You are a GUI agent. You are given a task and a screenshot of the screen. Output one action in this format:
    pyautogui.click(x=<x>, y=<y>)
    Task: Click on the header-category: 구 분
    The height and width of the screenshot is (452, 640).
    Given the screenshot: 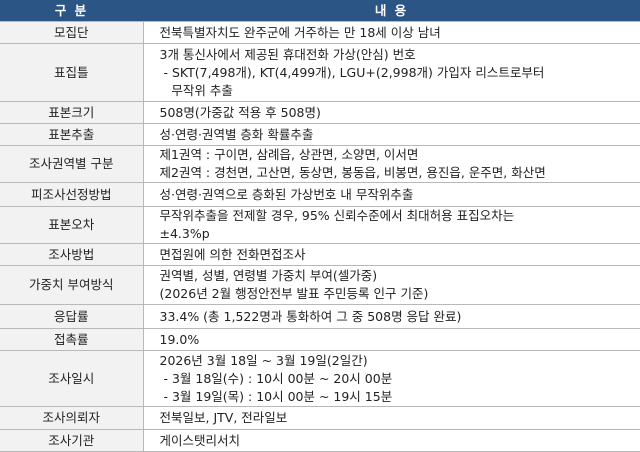 What is the action you would take?
    pyautogui.click(x=71, y=11)
    